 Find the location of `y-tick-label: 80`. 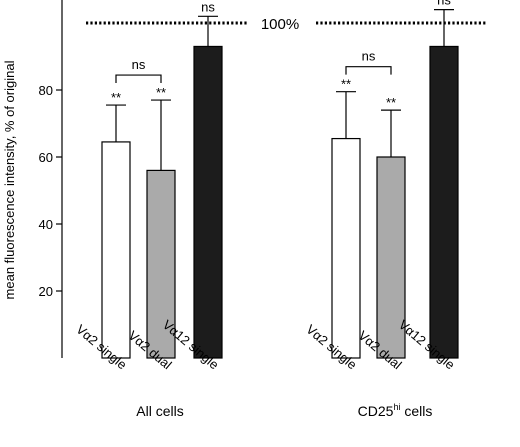

y-tick-label: 80 is located at coordinates (46, 90).